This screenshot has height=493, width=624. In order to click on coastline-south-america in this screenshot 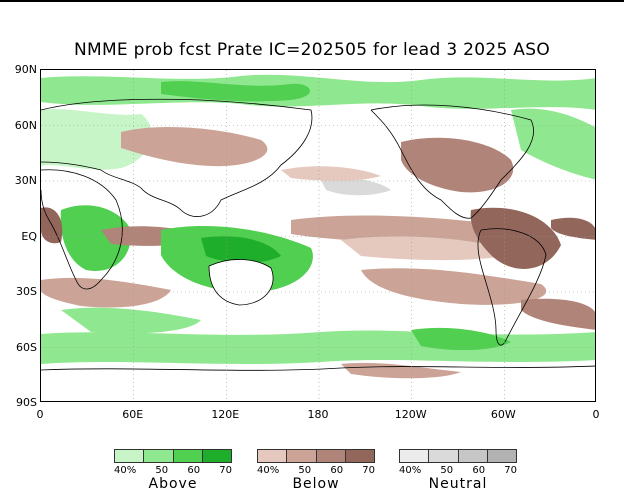, I will do `click(512, 287)`.